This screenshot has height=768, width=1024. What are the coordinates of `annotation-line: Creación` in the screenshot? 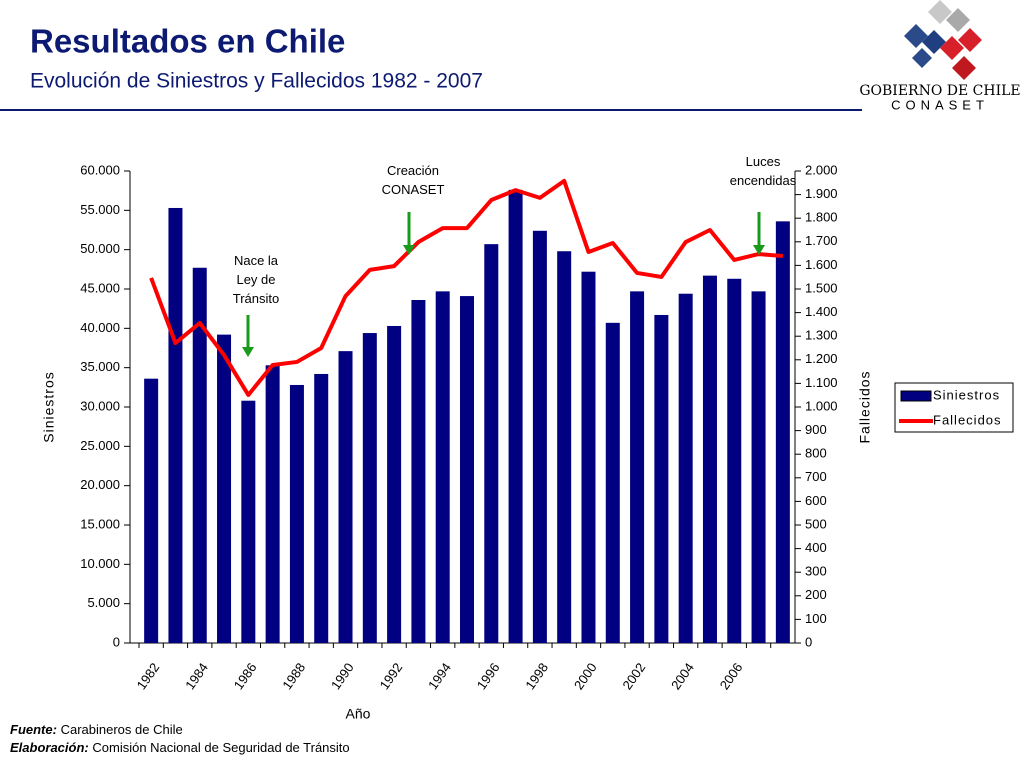 It's located at (413, 170).